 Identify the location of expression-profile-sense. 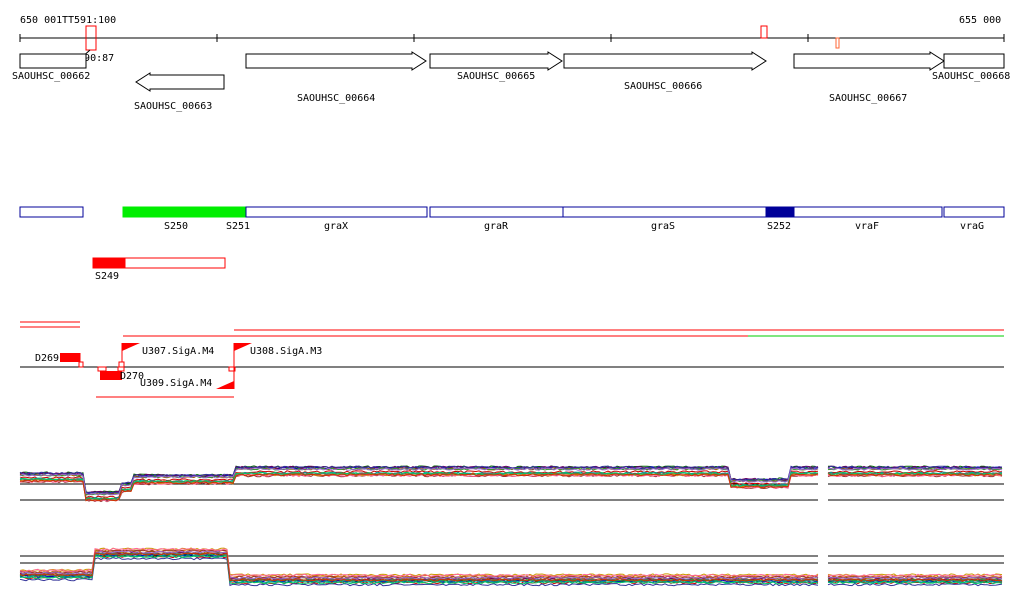
(511, 484).